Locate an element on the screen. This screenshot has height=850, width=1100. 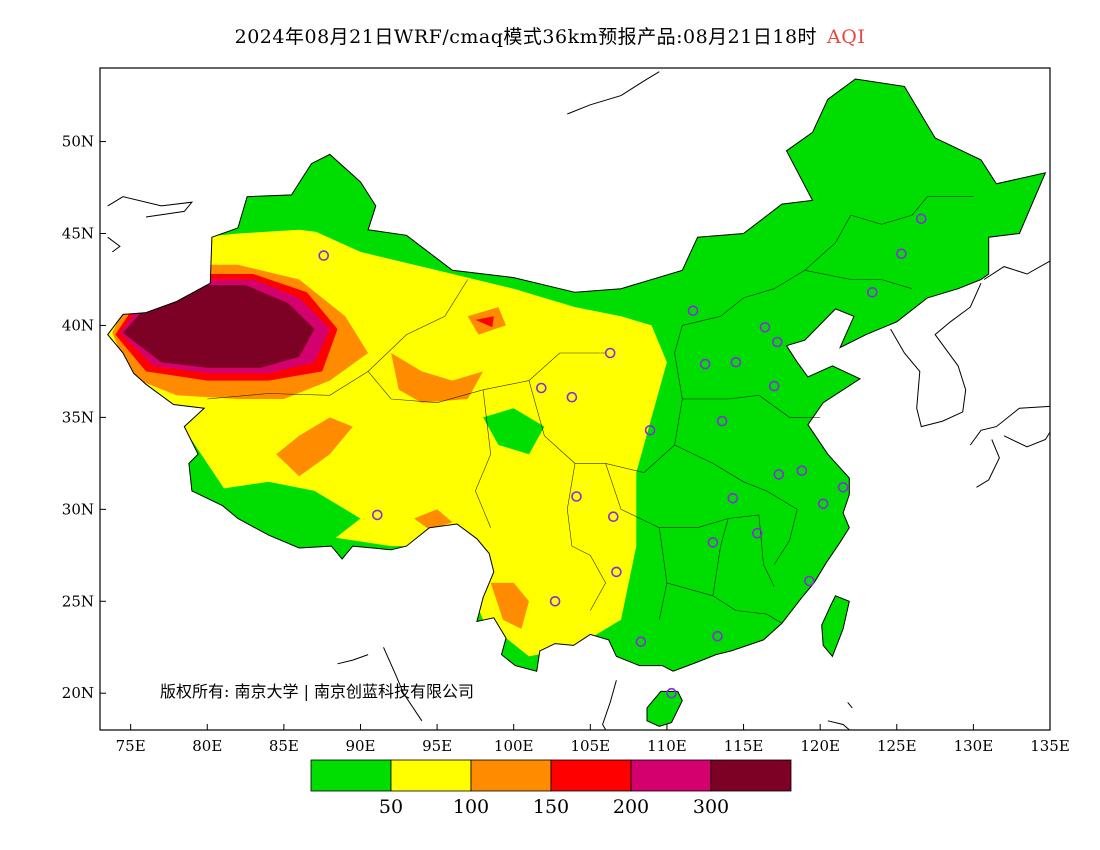
legend-label: 100 is located at coordinates (471, 807).